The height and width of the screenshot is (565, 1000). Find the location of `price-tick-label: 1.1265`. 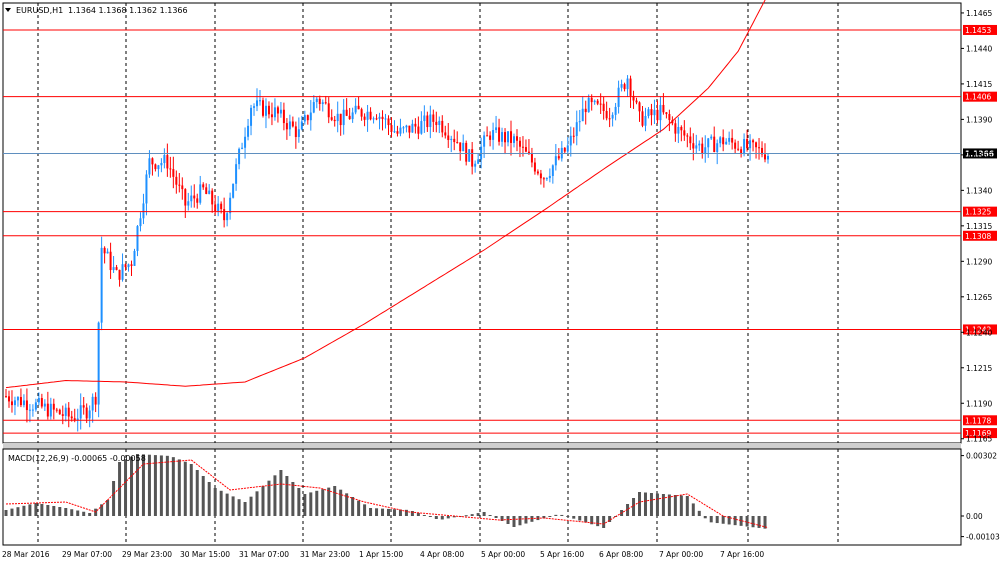

price-tick-label: 1.1265 is located at coordinates (979, 297).